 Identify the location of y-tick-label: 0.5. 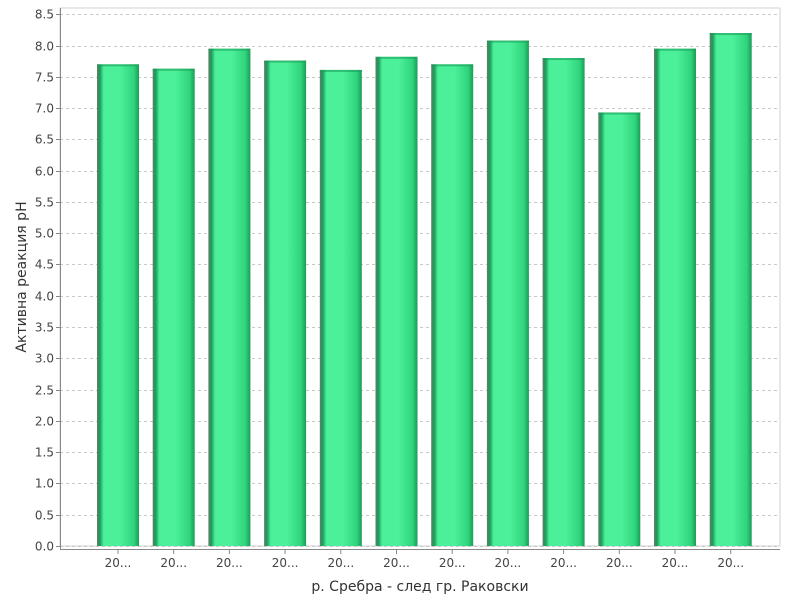
(44, 516).